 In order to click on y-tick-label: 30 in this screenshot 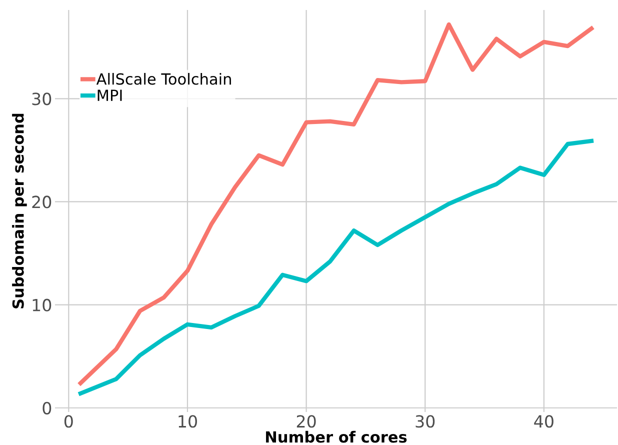, I will do `click(42, 99)`.